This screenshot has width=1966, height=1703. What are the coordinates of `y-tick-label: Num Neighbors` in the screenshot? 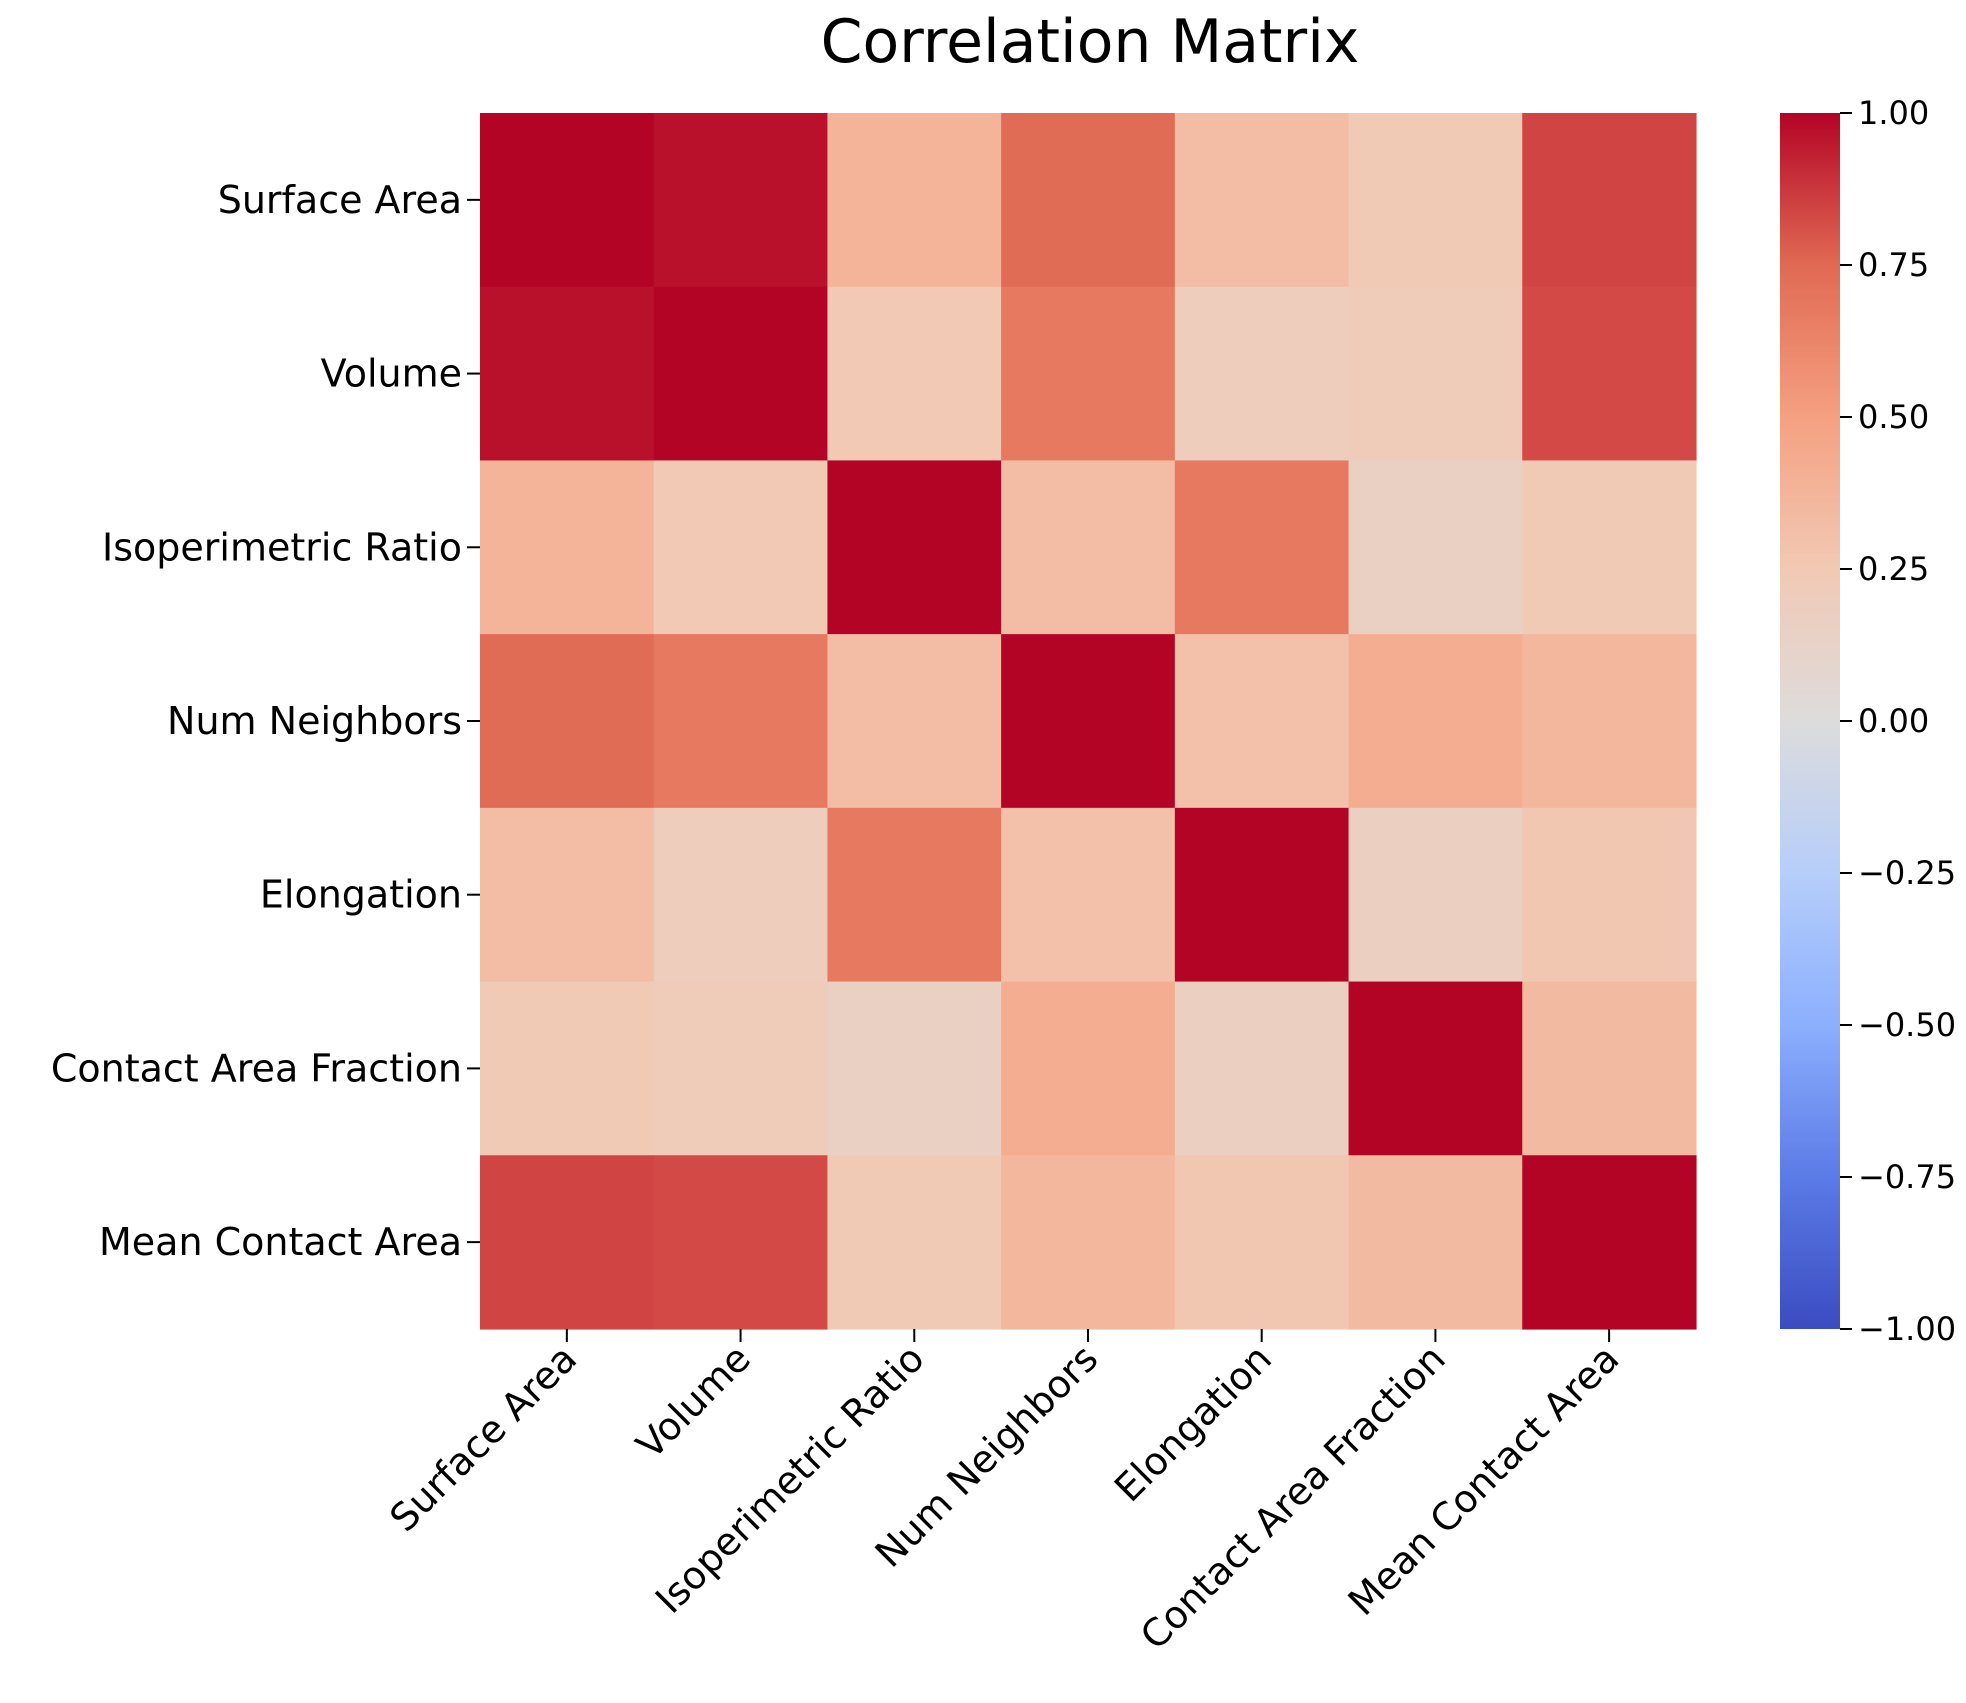 It's located at (314, 721).